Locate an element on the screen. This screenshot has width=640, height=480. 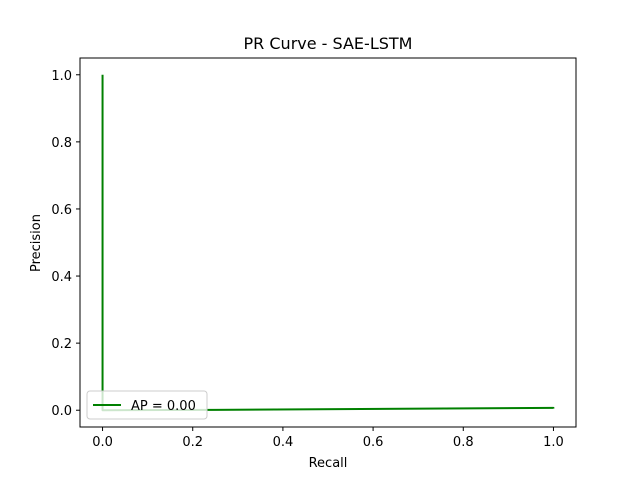
y-tick-label: 0.2 is located at coordinates (61, 344).